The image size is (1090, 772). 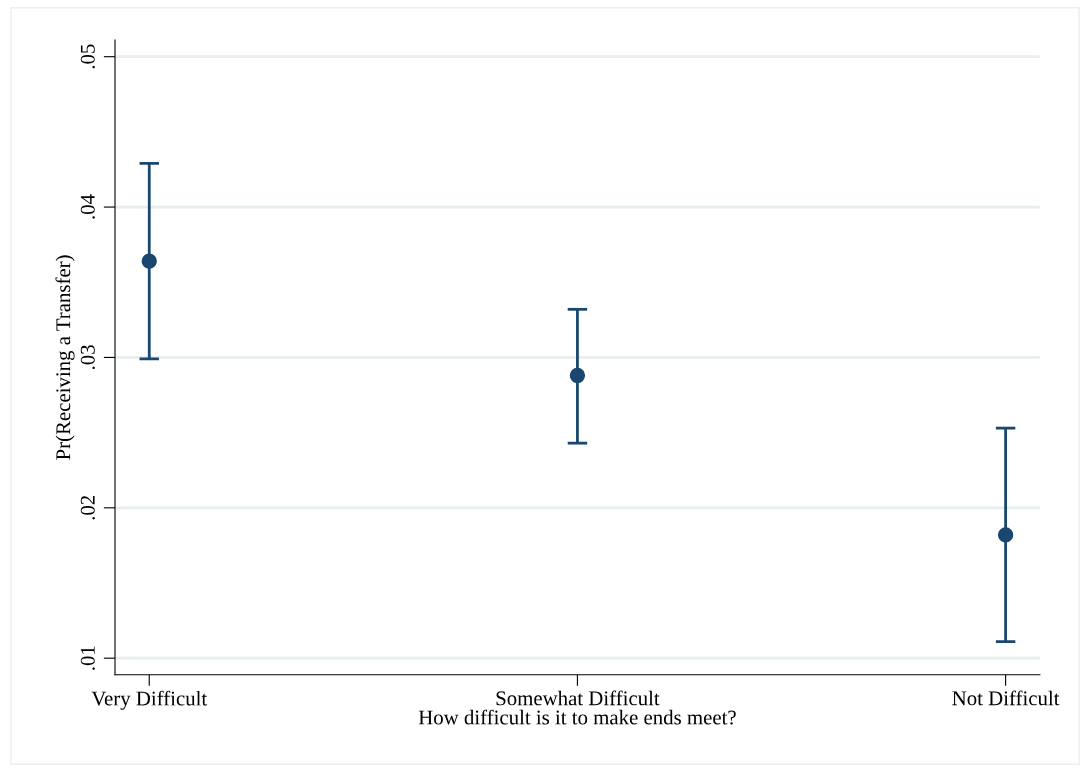 I want to click on y-tick-label: .04, so click(x=87, y=206).